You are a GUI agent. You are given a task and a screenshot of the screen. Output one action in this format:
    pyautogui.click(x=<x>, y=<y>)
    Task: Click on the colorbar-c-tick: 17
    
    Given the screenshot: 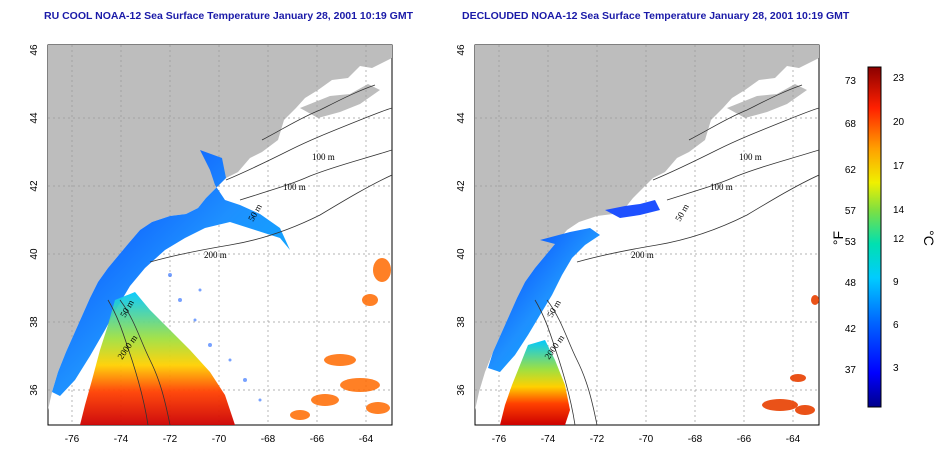 What is the action you would take?
    pyautogui.click(x=899, y=166)
    